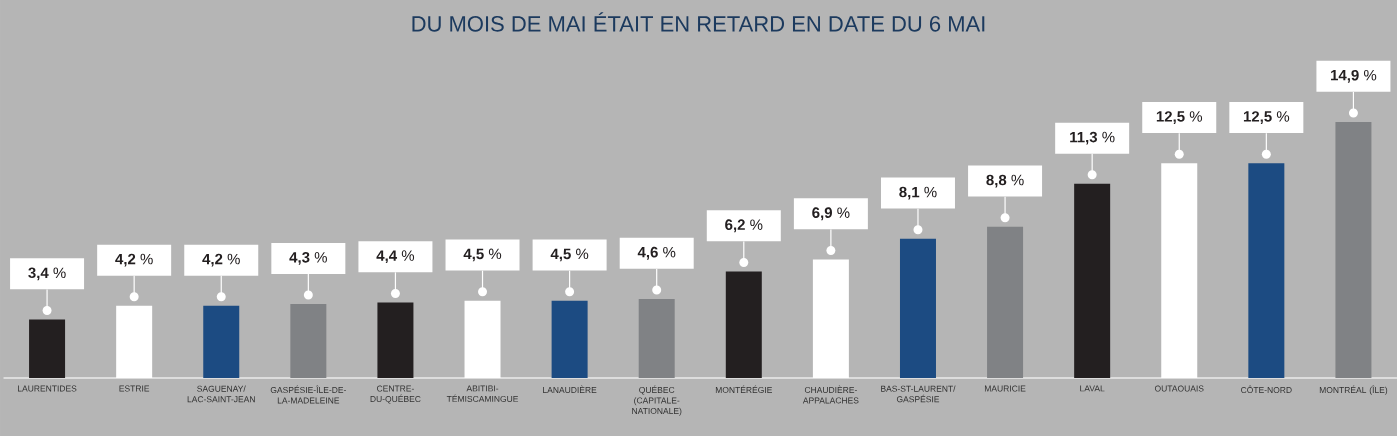  I want to click on data-label: 8,8 %, so click(1005, 181).